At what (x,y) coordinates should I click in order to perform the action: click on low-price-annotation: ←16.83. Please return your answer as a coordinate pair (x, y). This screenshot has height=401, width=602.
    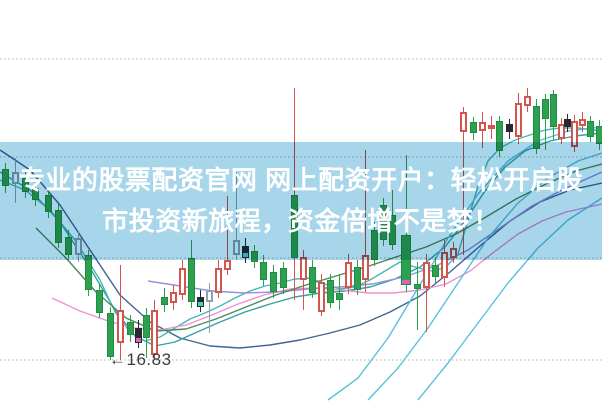
    Looking at the image, I should click on (140, 359).